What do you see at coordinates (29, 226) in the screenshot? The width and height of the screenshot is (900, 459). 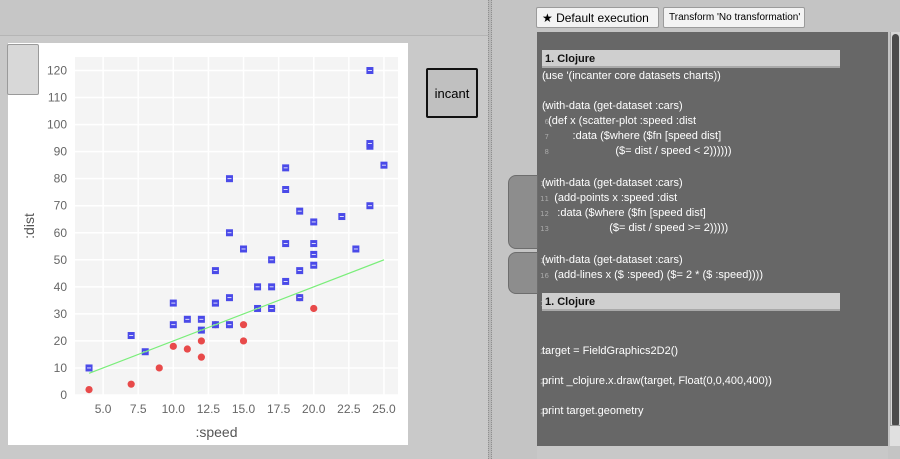 I see `y-axis-label: :dist` at bounding box center [29, 226].